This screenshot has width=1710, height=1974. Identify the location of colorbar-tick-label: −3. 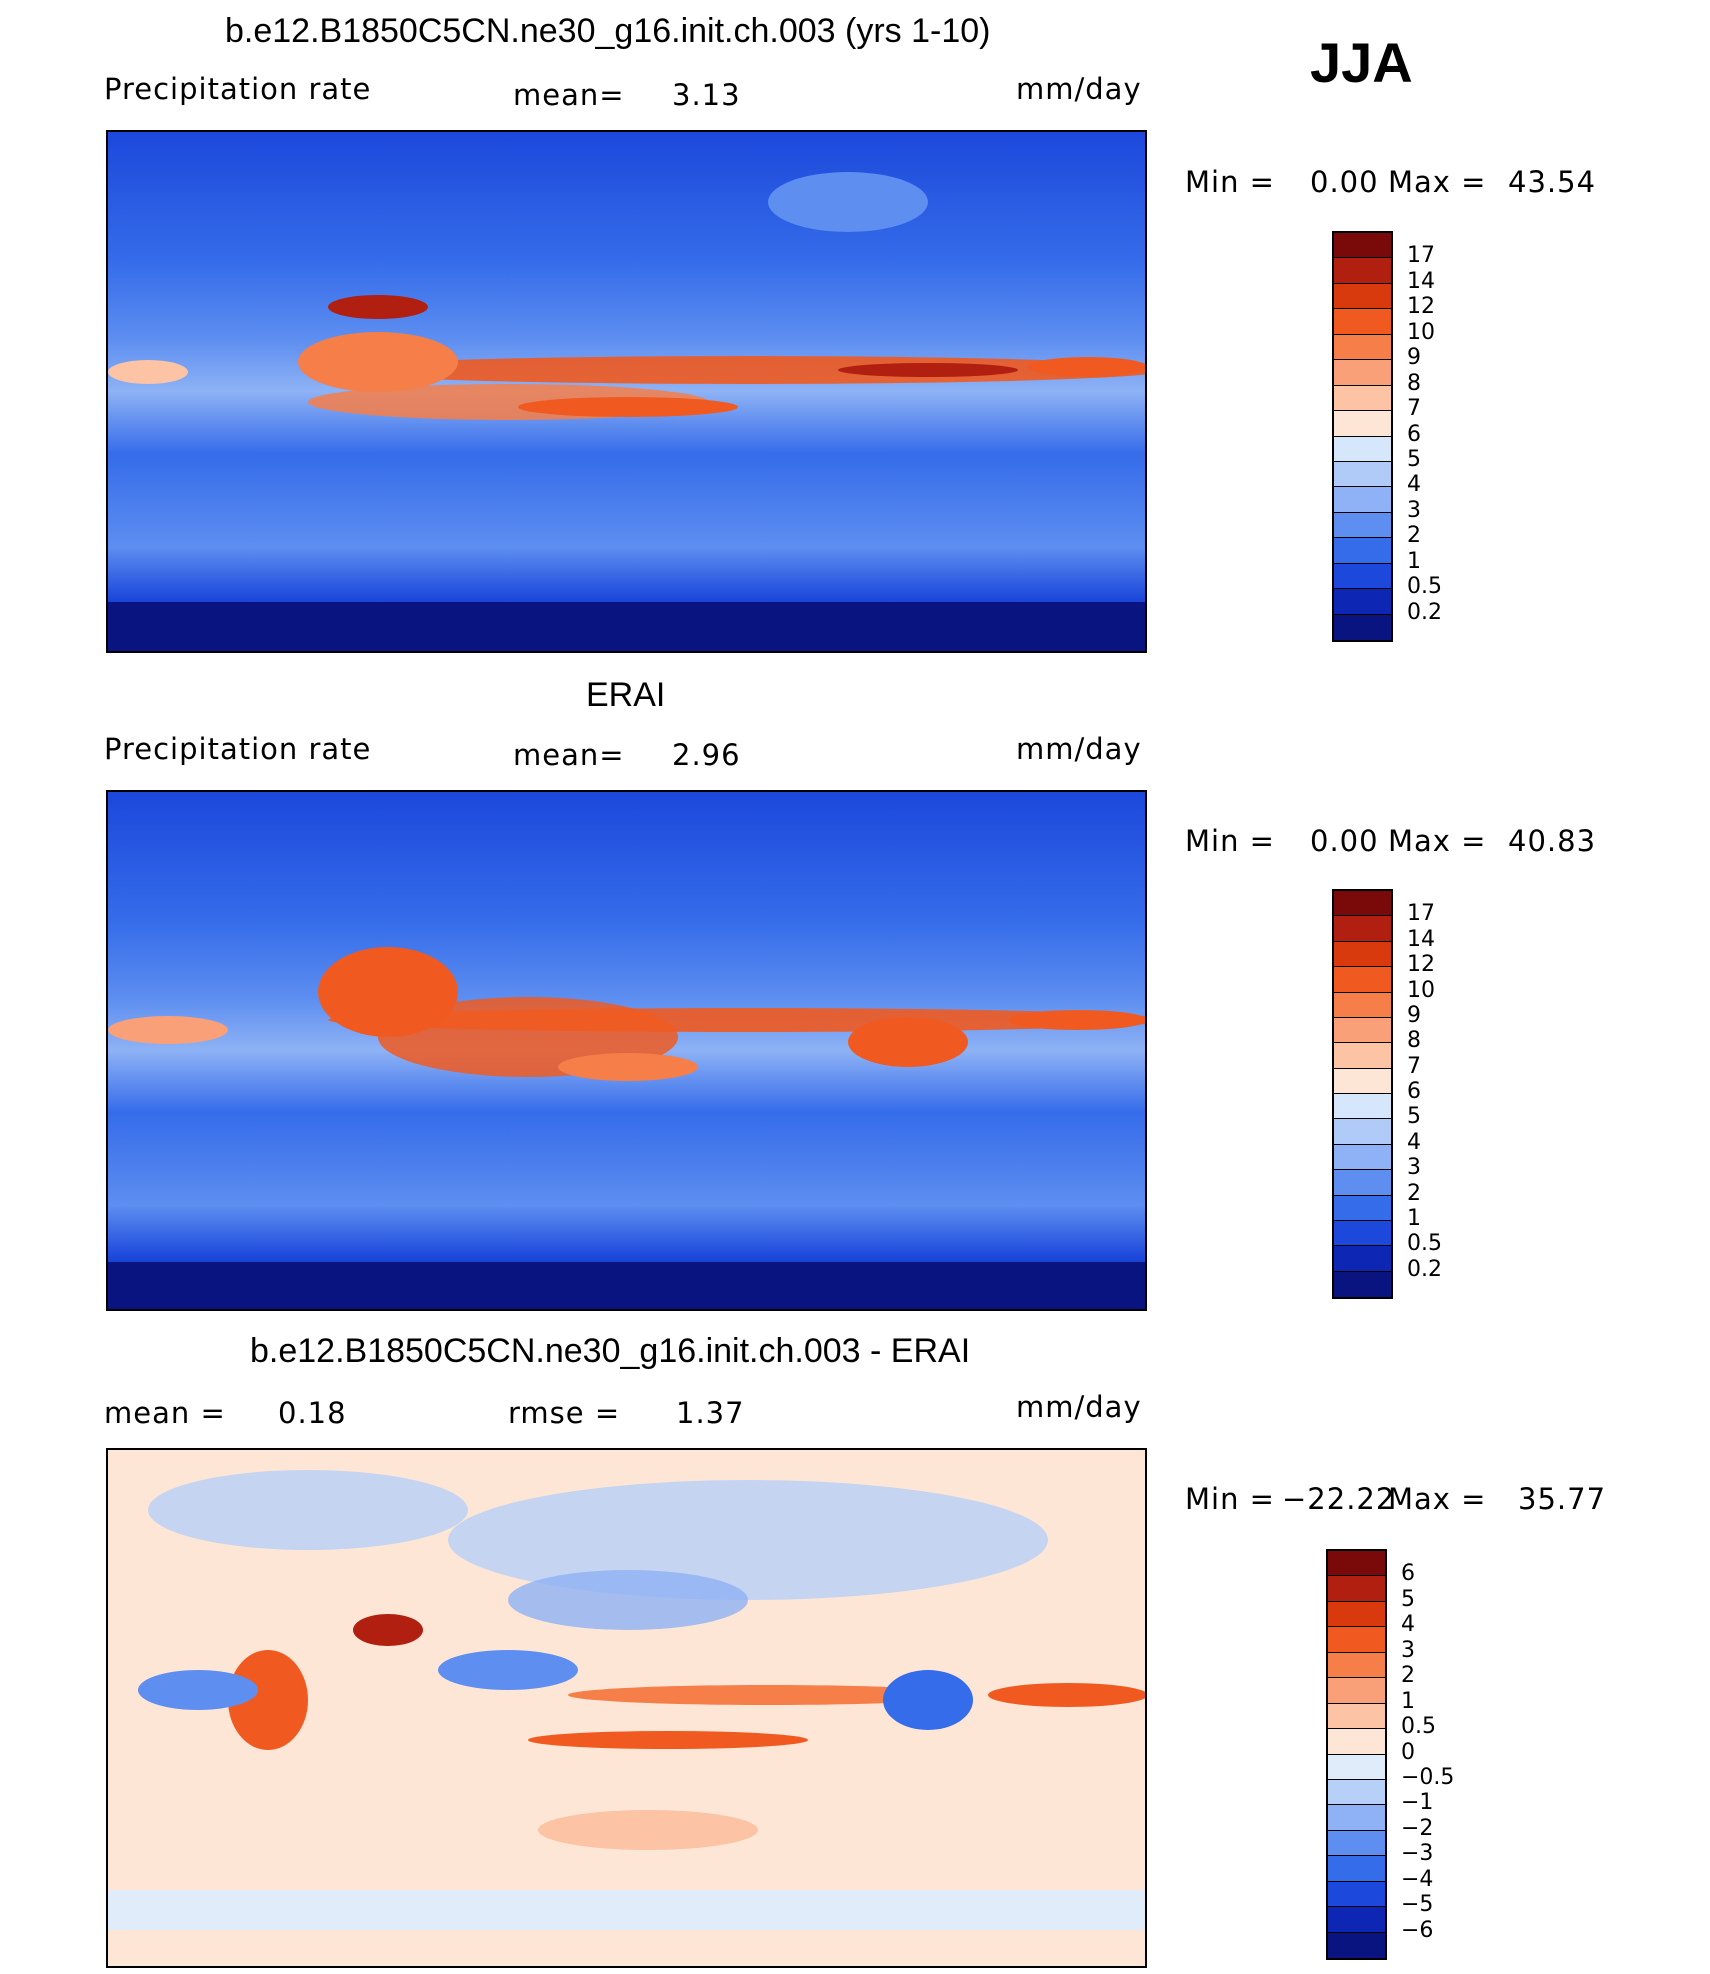
(1417, 1854).